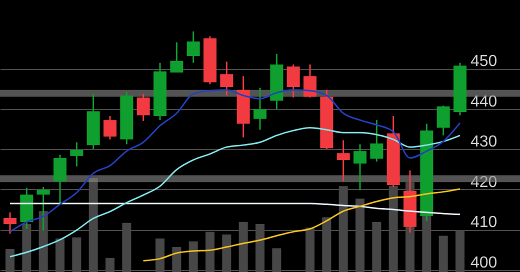  What do you see at coordinates (484, 101) in the screenshot?
I see `y-tick-label: 440` at bounding box center [484, 101].